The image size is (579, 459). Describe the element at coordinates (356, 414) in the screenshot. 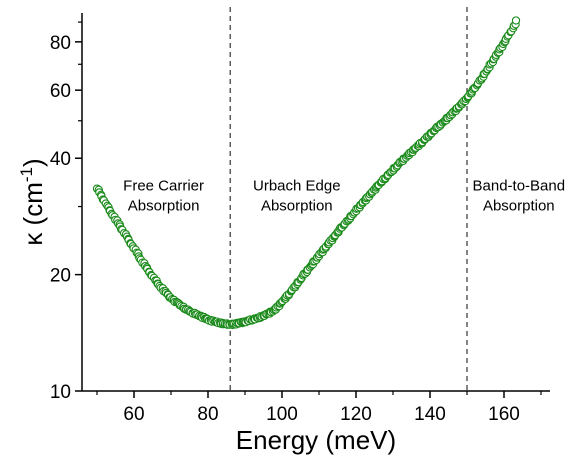

I see `x-tick-label: 120` at that location.